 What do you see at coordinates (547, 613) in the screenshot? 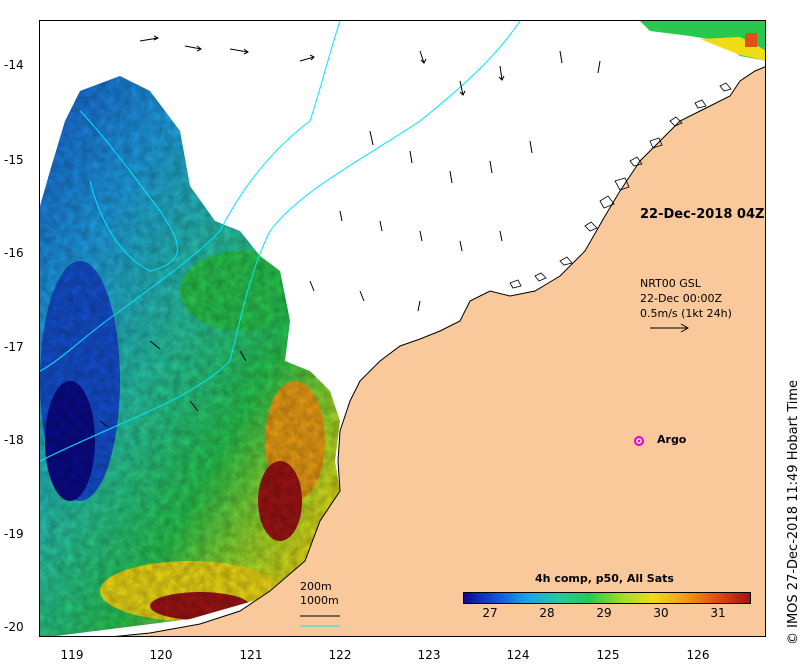
I see `colorbar-tick: 28` at bounding box center [547, 613].